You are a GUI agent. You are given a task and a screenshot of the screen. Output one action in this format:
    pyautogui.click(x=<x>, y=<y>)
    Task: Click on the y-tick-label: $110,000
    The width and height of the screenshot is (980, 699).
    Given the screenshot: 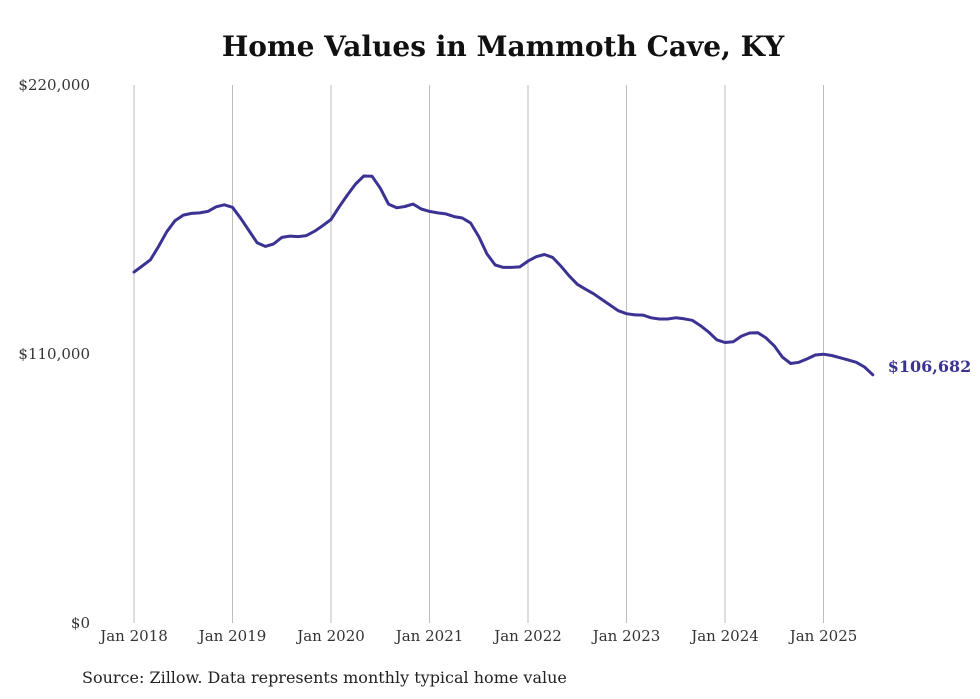 What is the action you would take?
    pyautogui.click(x=54, y=354)
    